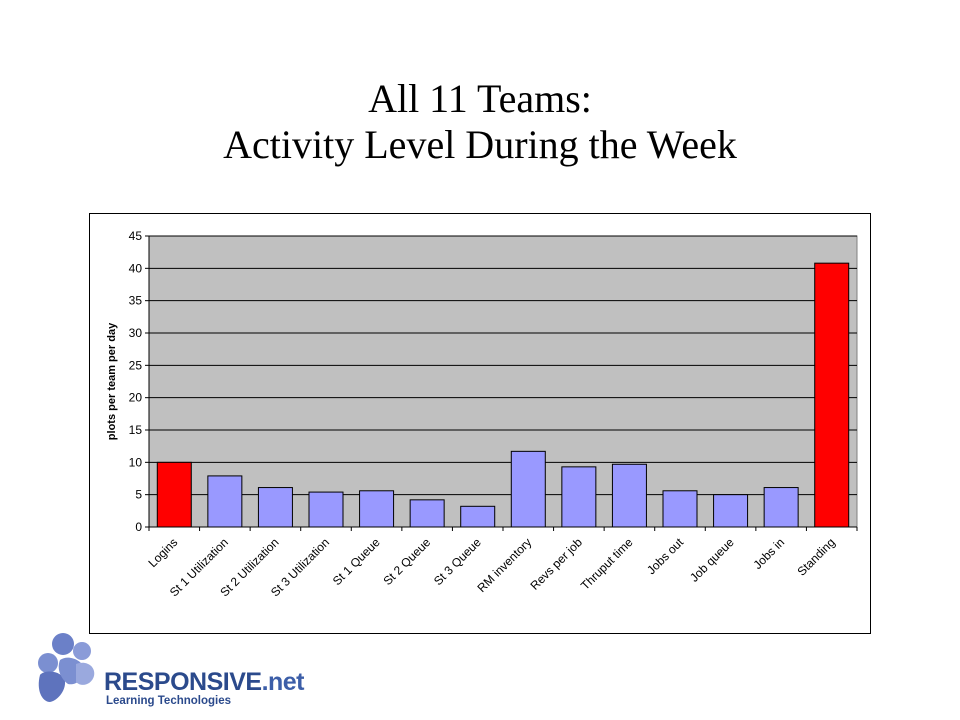 The image size is (960, 720). What do you see at coordinates (136, 430) in the screenshot?
I see `y-tick-label: 15` at bounding box center [136, 430].